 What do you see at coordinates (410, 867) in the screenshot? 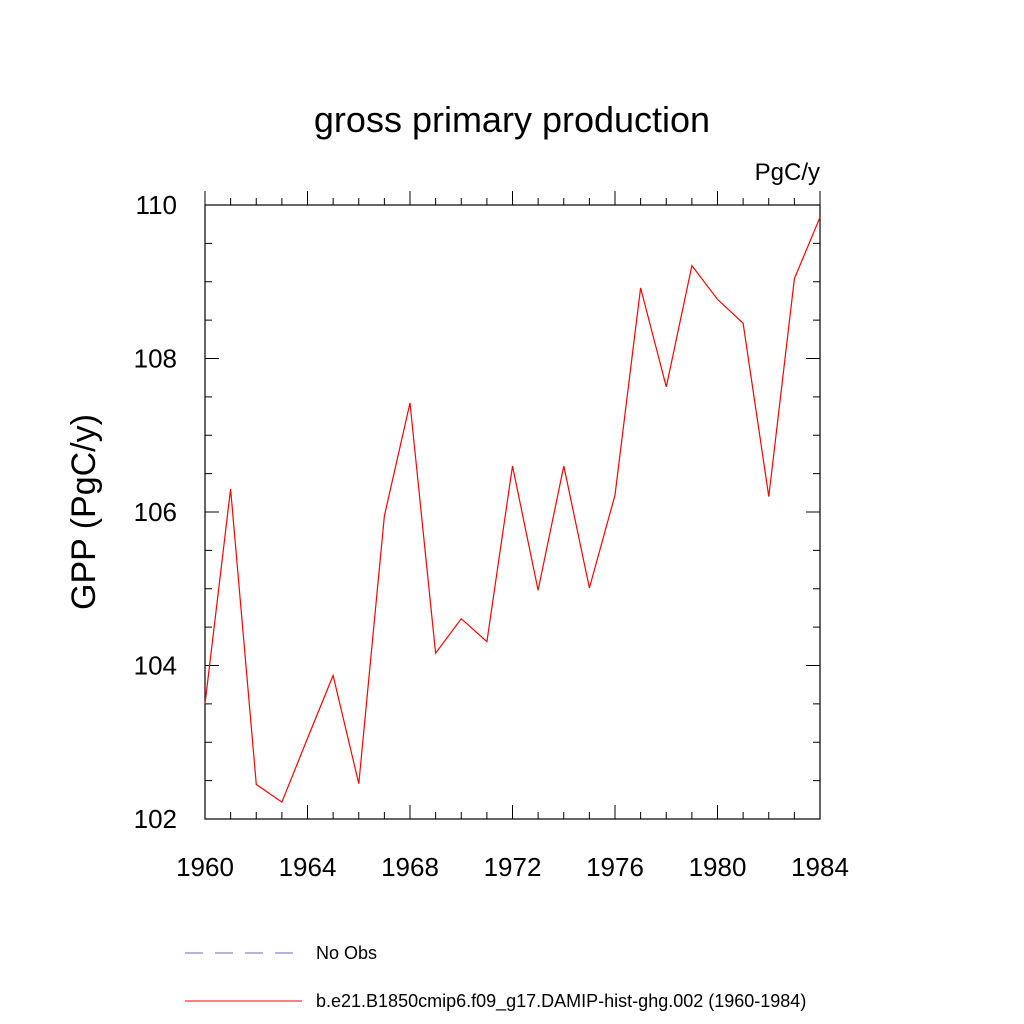
I see `x-tick-label: 1968` at bounding box center [410, 867].